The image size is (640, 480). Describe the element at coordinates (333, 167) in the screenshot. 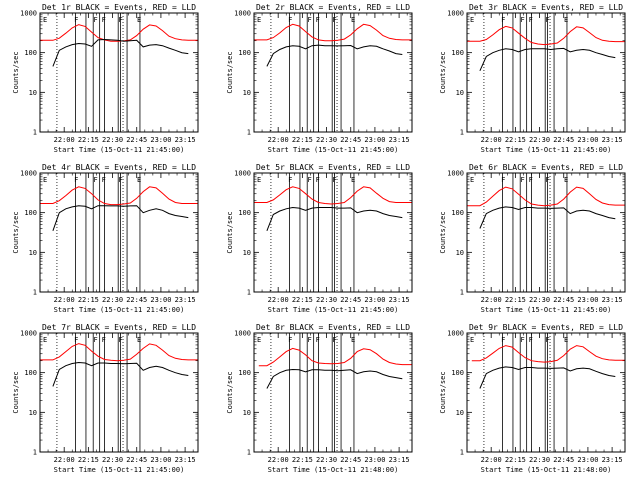

I see `chart-title: Det 5r BLACK = Events, RED = LLD` at that location.